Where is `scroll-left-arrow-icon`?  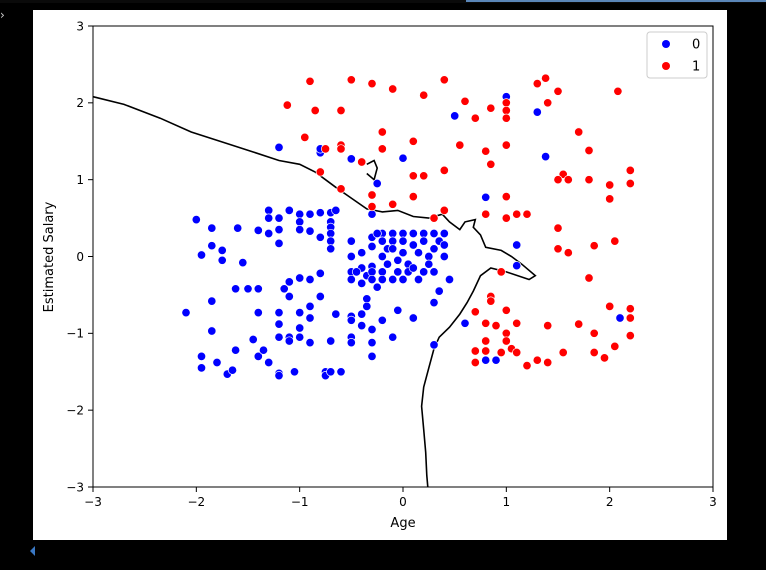 scroll-left-arrow-icon is located at coordinates (33, 551).